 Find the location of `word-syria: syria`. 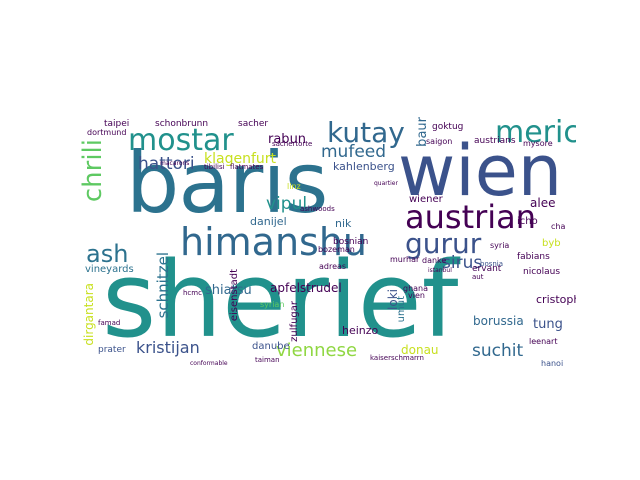

word-syria: syria is located at coordinates (500, 245).